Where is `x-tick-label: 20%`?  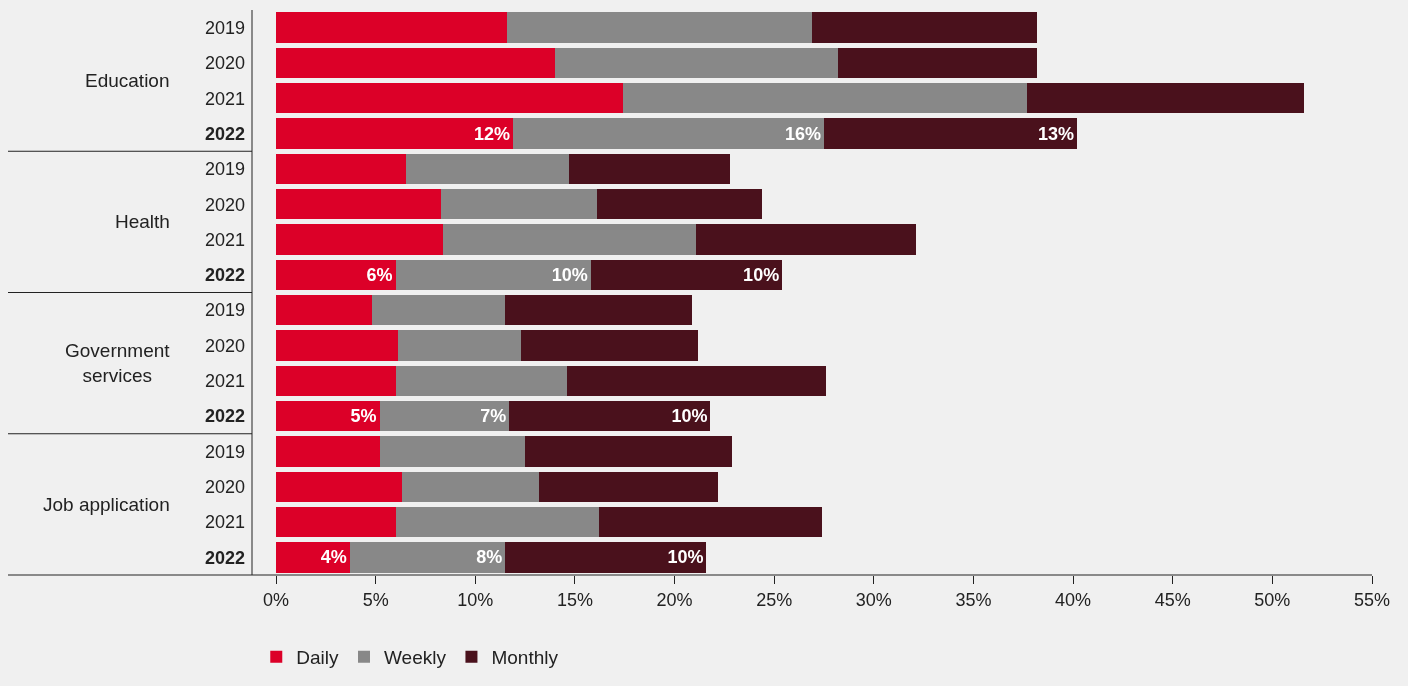 x-tick-label: 20% is located at coordinates (674, 599).